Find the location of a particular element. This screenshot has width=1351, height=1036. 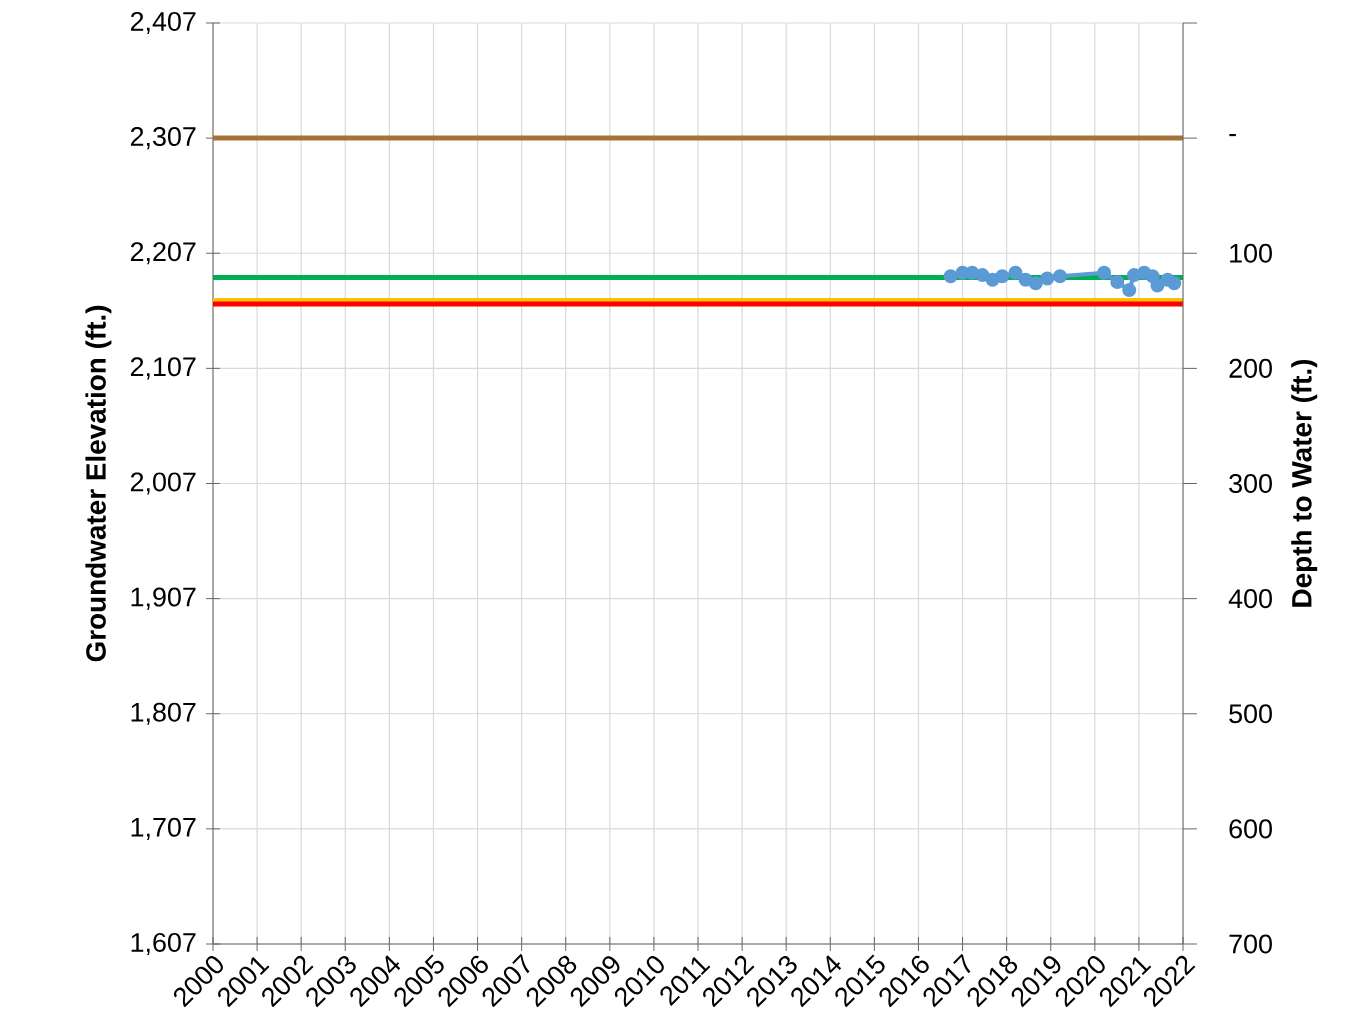

y2-tick-label: 300 is located at coordinates (1250, 483).